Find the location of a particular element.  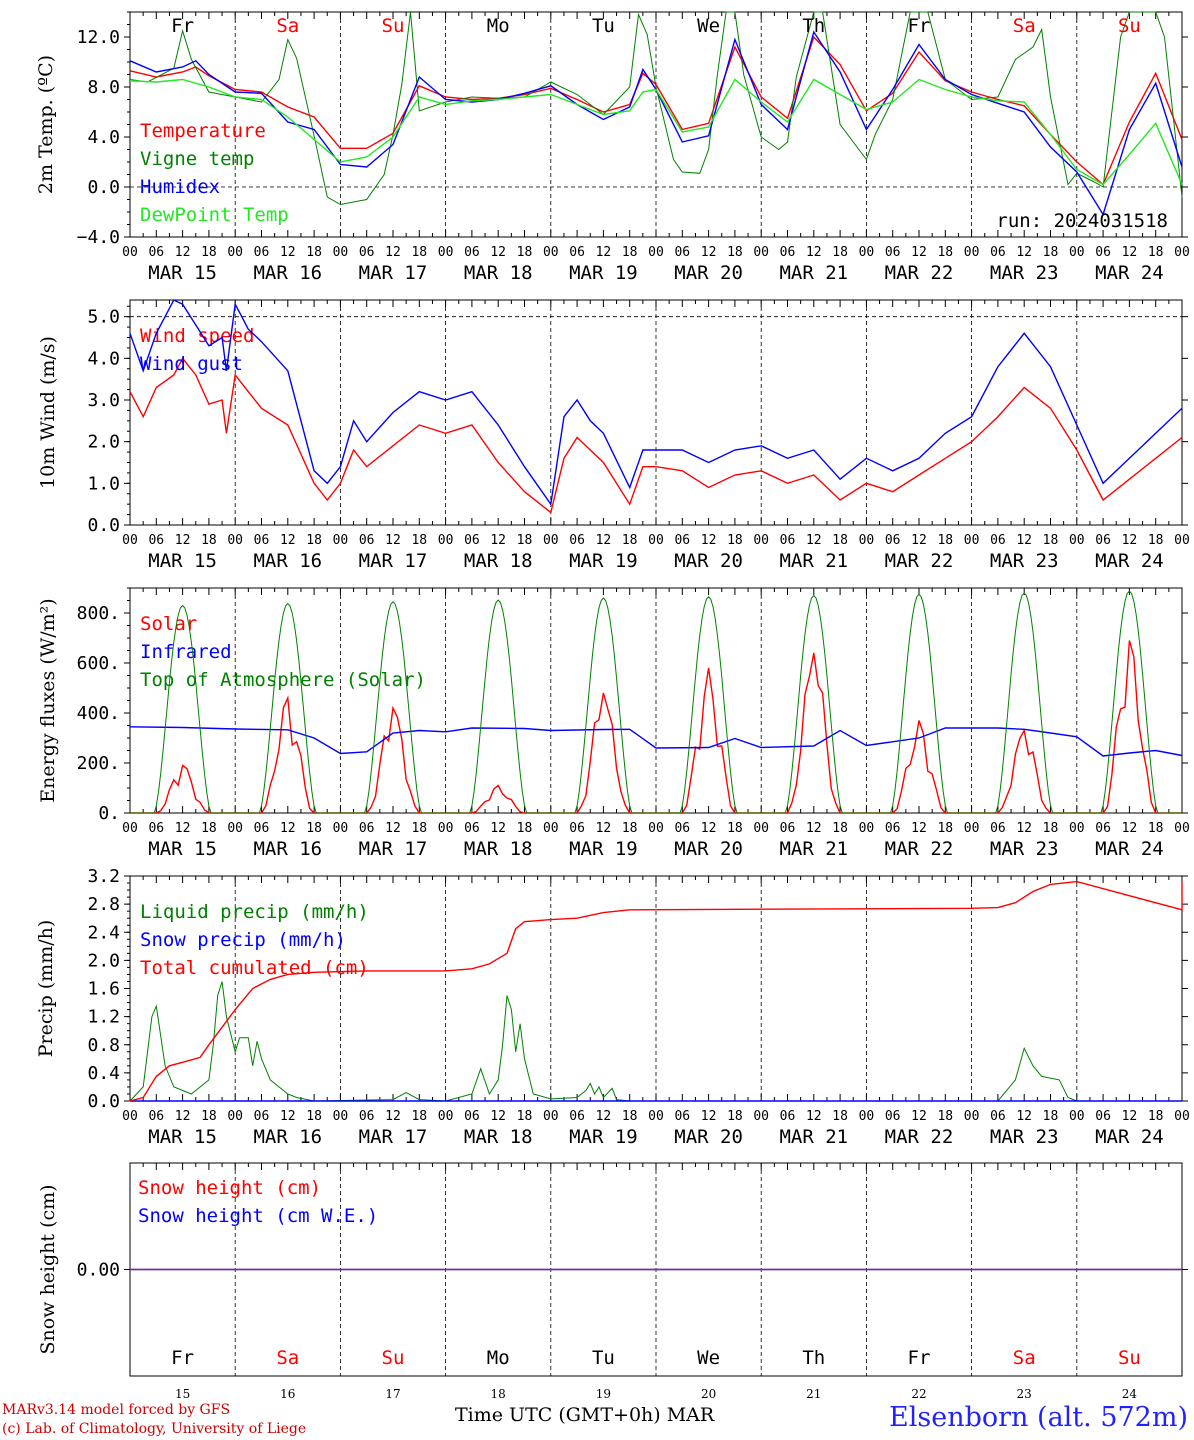

day-name: Fr is located at coordinates (182, 26).